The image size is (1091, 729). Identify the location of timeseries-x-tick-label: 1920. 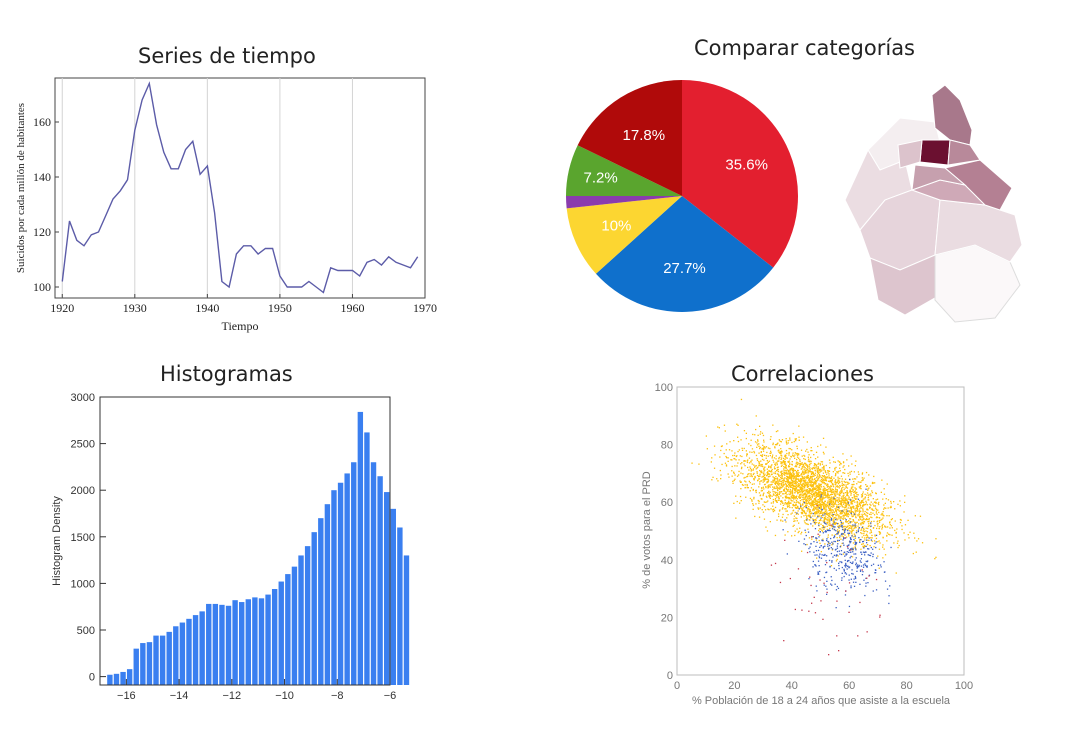
(62, 308).